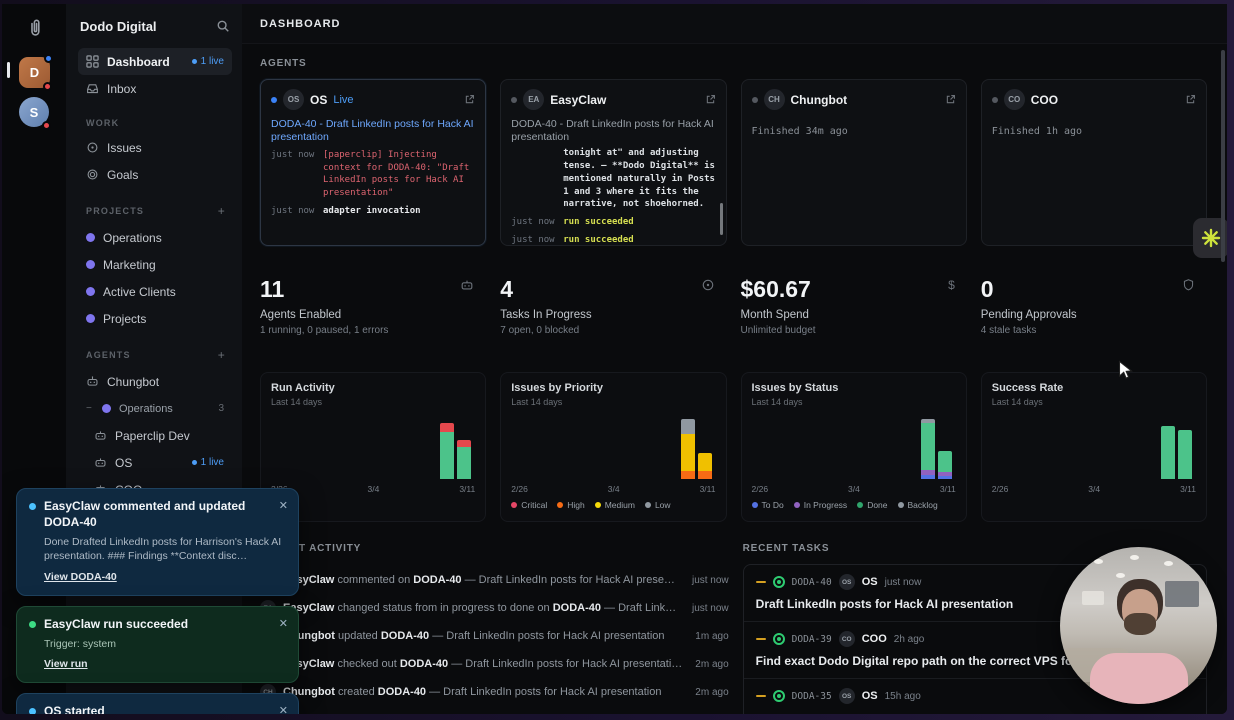 This screenshot has width=1234, height=720. What do you see at coordinates (1223, 156) in the screenshot?
I see `scrollbar-thumb` at bounding box center [1223, 156].